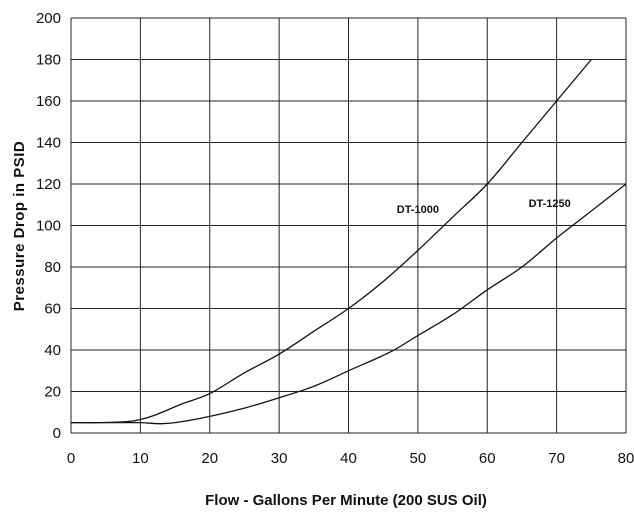 The width and height of the screenshot is (634, 515). What do you see at coordinates (52, 309) in the screenshot?
I see `y-tick-label: 60` at bounding box center [52, 309].